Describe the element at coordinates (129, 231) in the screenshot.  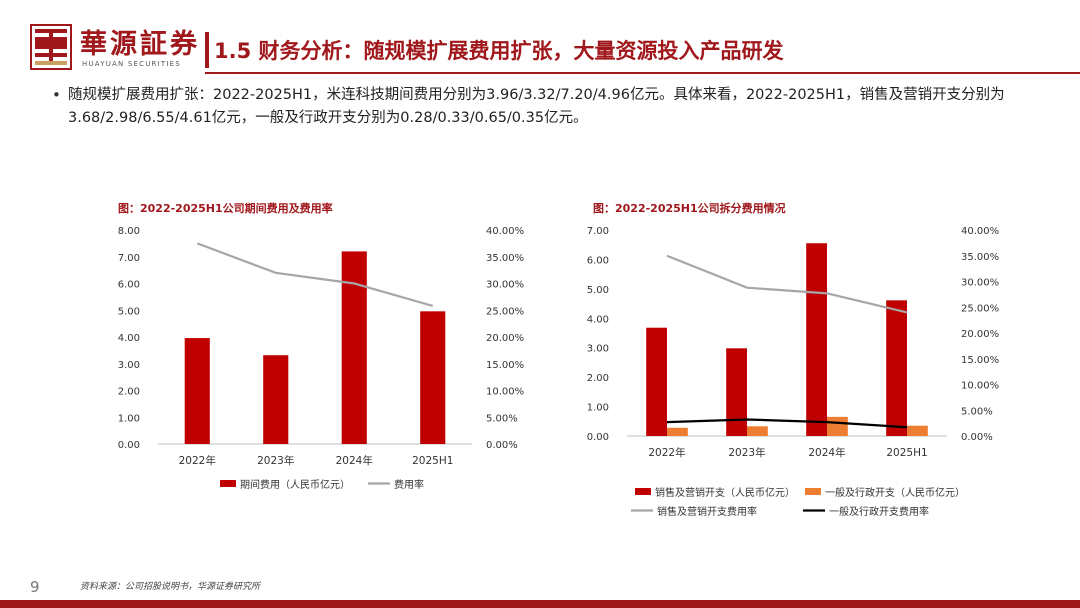
I see `y-left-tick-label: 8.00` at that location.